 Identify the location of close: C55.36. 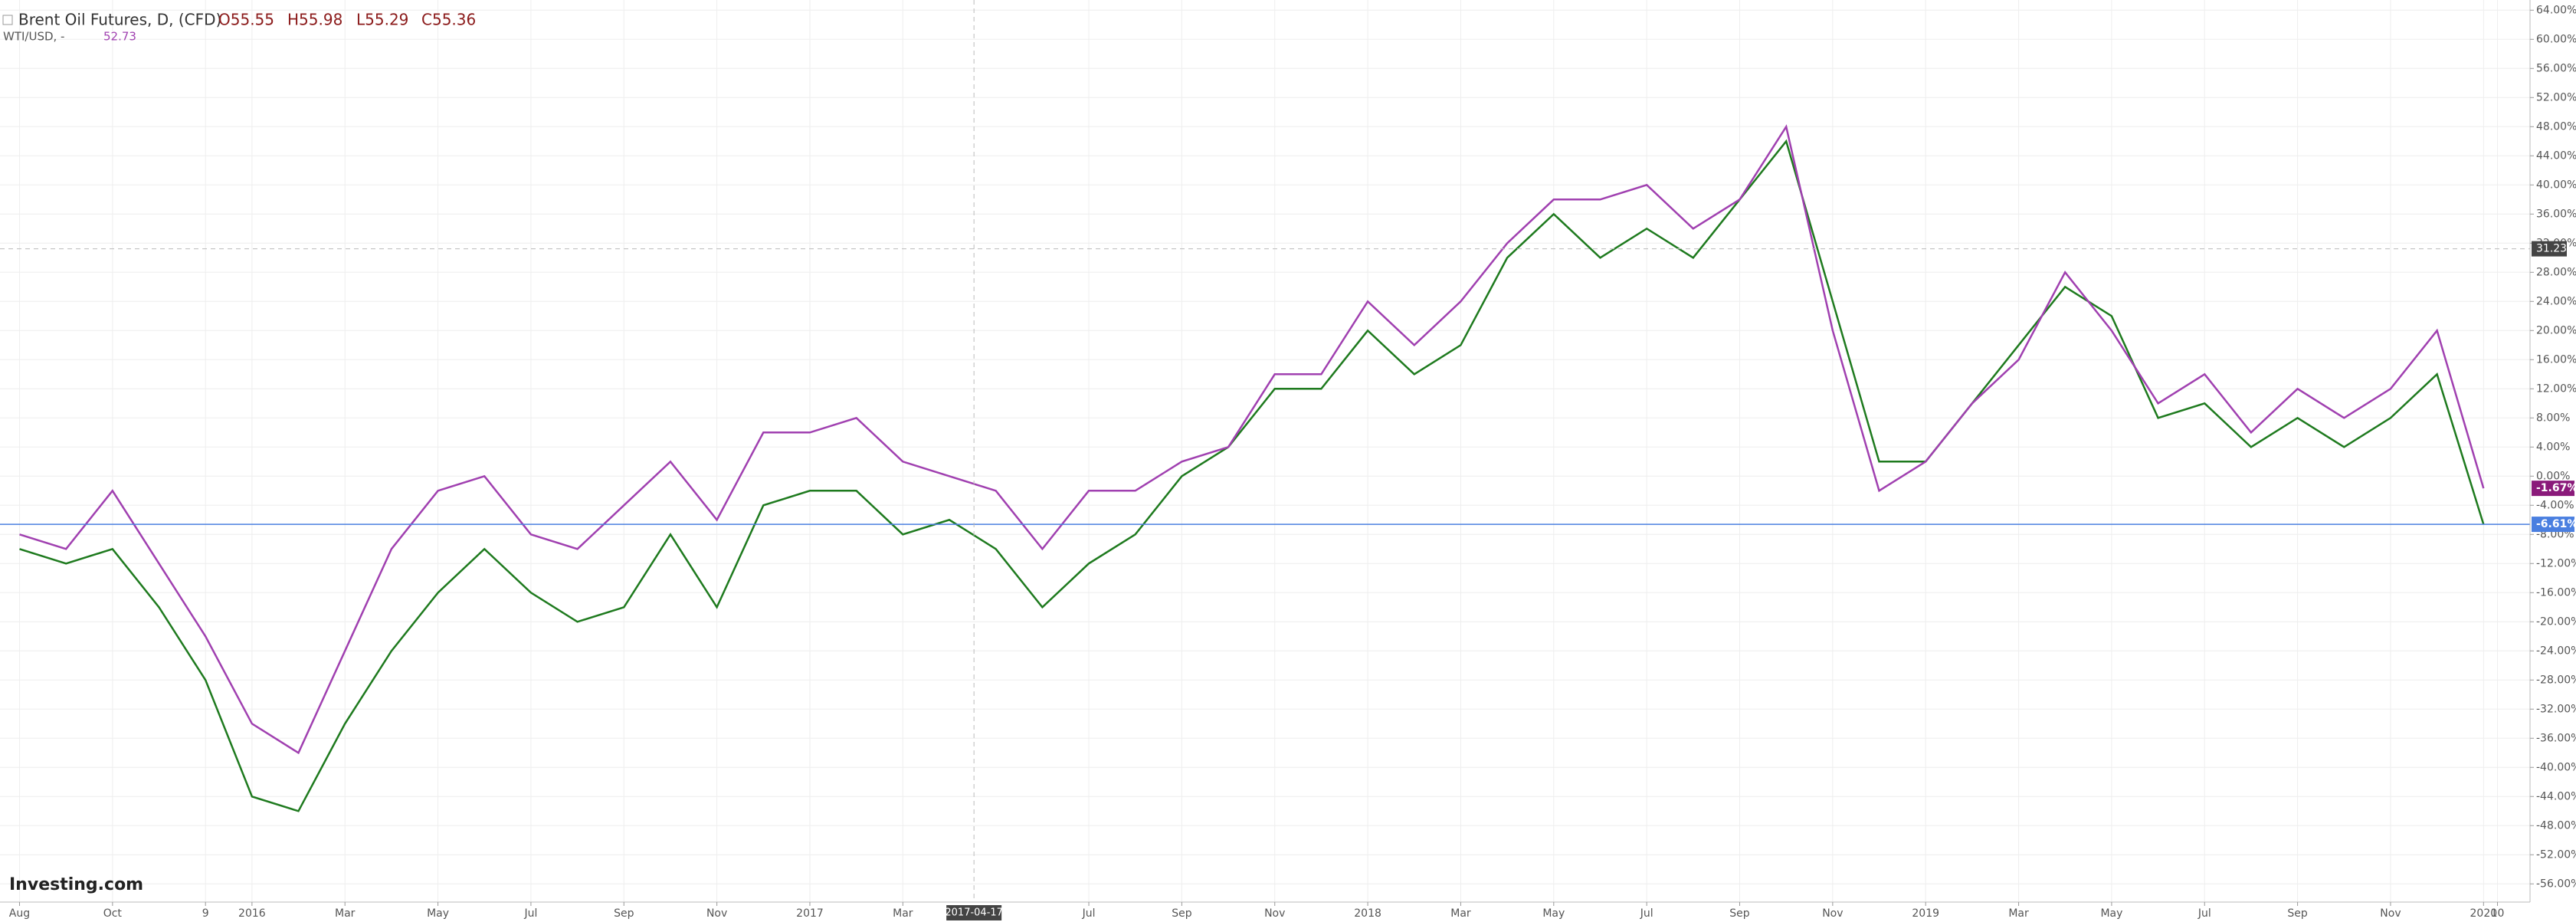
(449, 20).